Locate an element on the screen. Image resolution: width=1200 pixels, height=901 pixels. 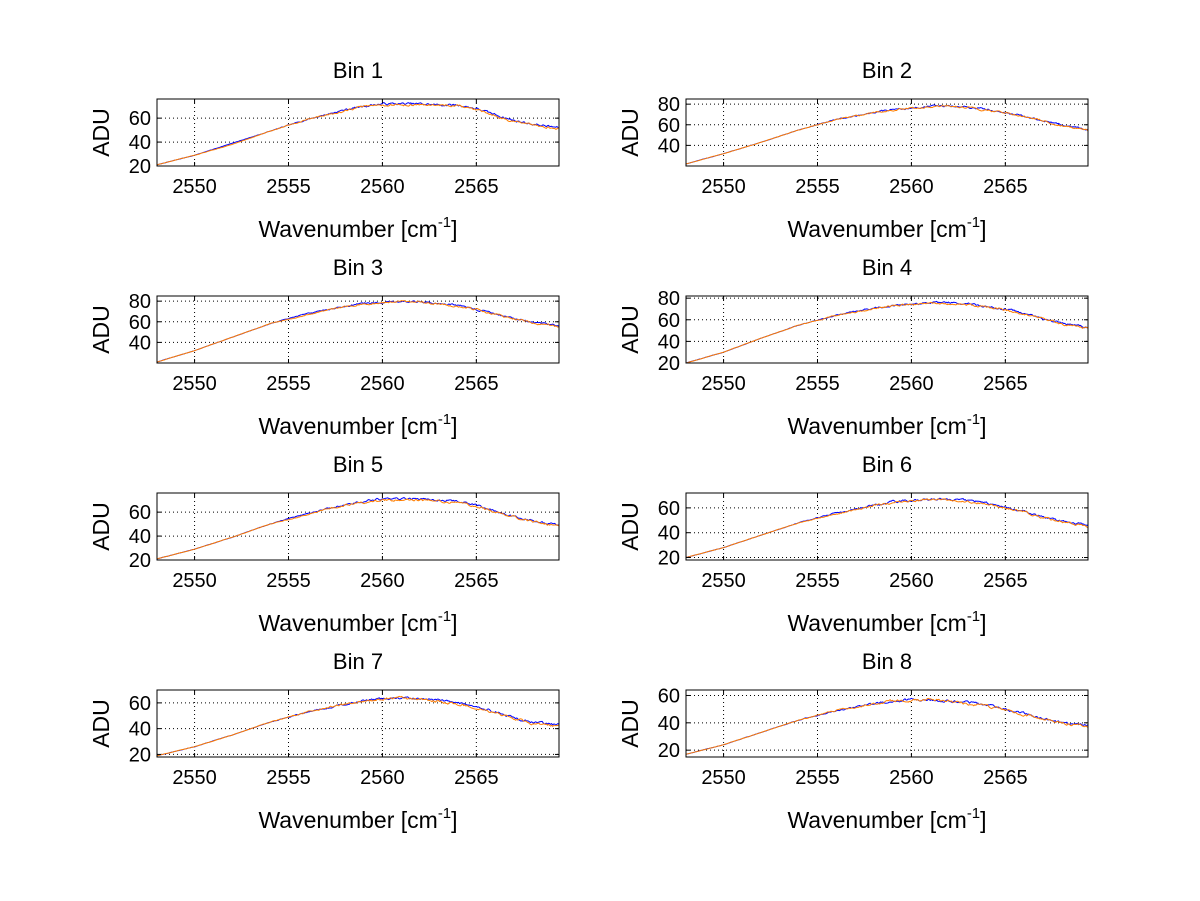
chart1-x-tick-label-3: 2565 is located at coordinates (476, 187).